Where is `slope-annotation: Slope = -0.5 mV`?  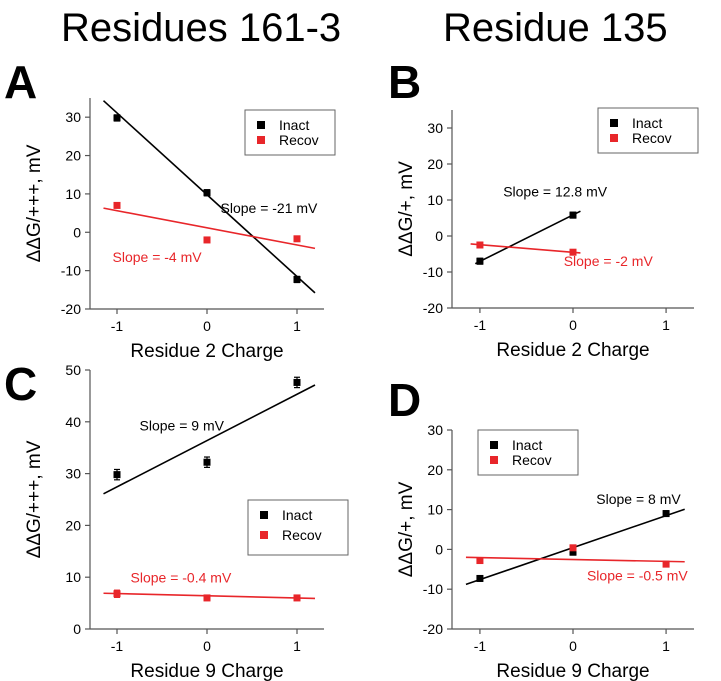
slope-annotation: Slope = -0.5 mV is located at coordinates (637, 575).